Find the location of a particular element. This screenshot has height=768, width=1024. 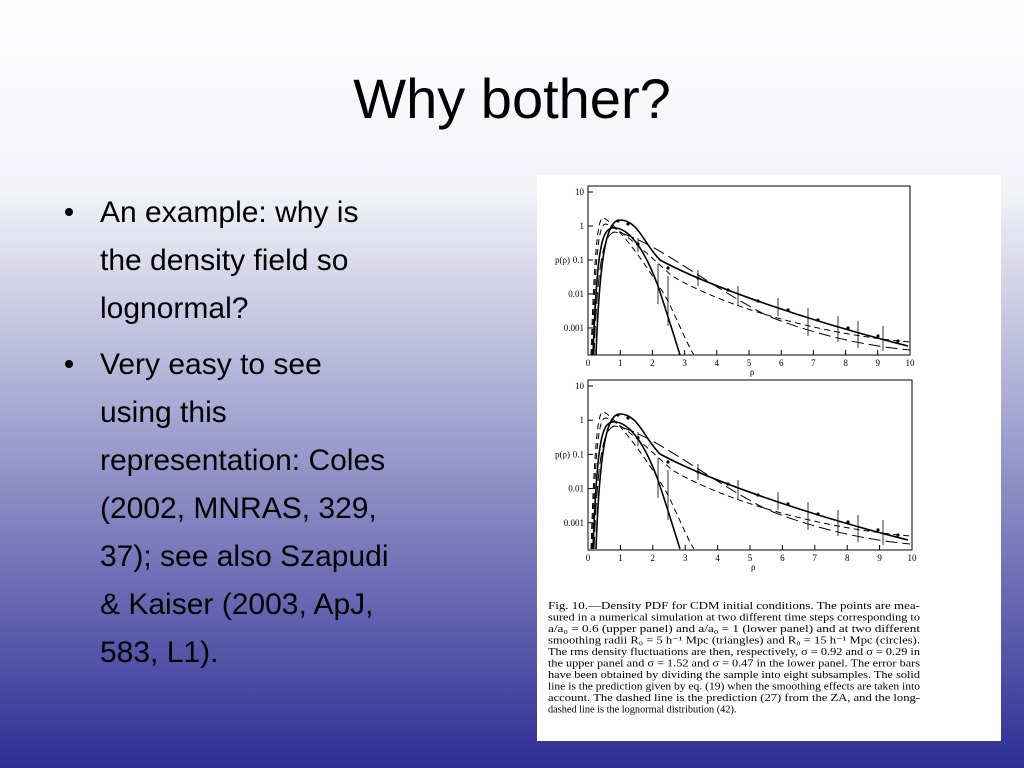

bullet-text: the density field so is located at coordinates (224, 260).